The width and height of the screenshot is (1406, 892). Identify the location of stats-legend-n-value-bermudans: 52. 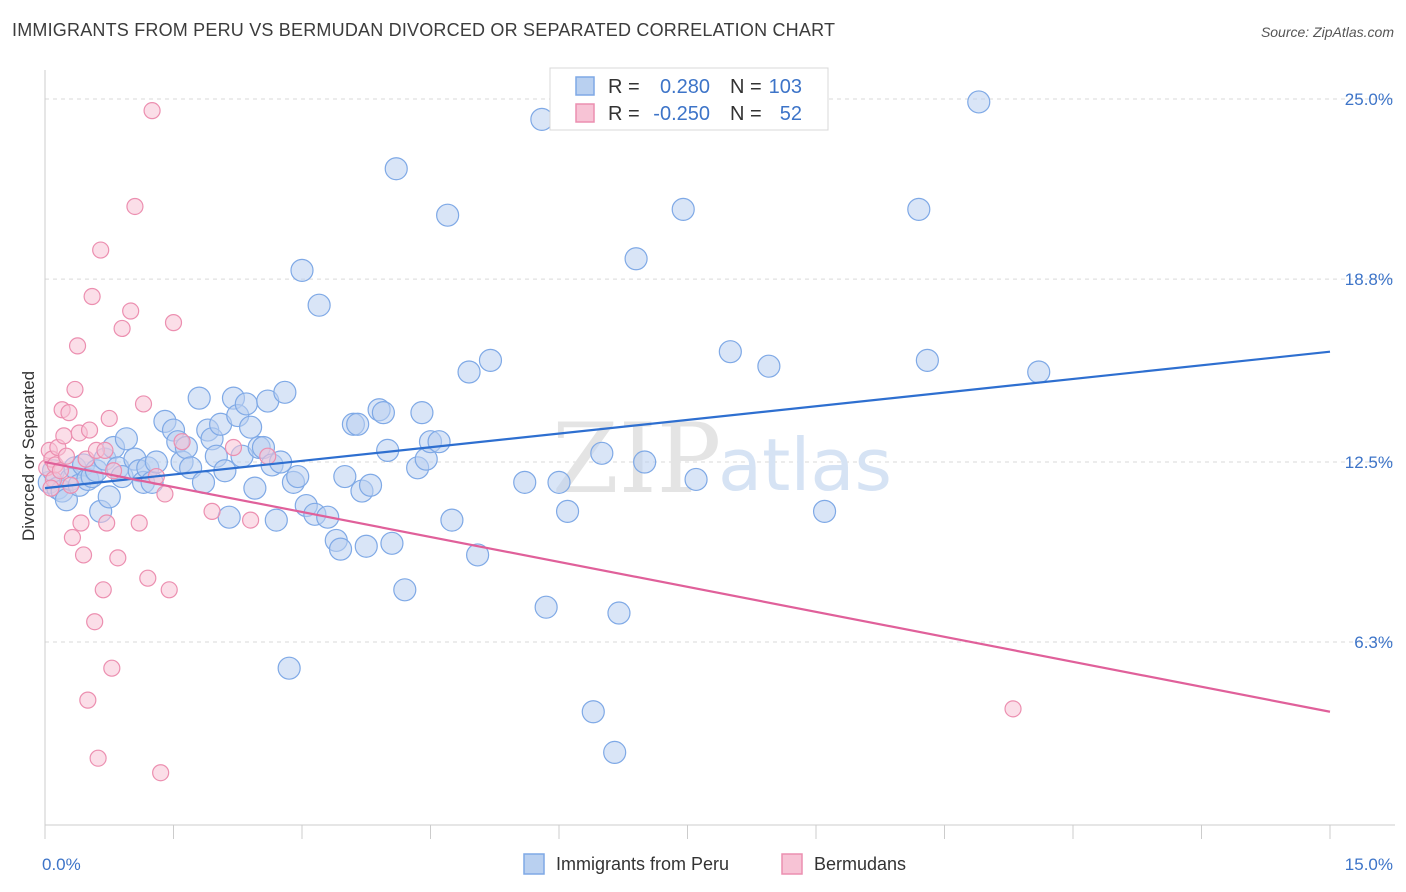
(791, 114).